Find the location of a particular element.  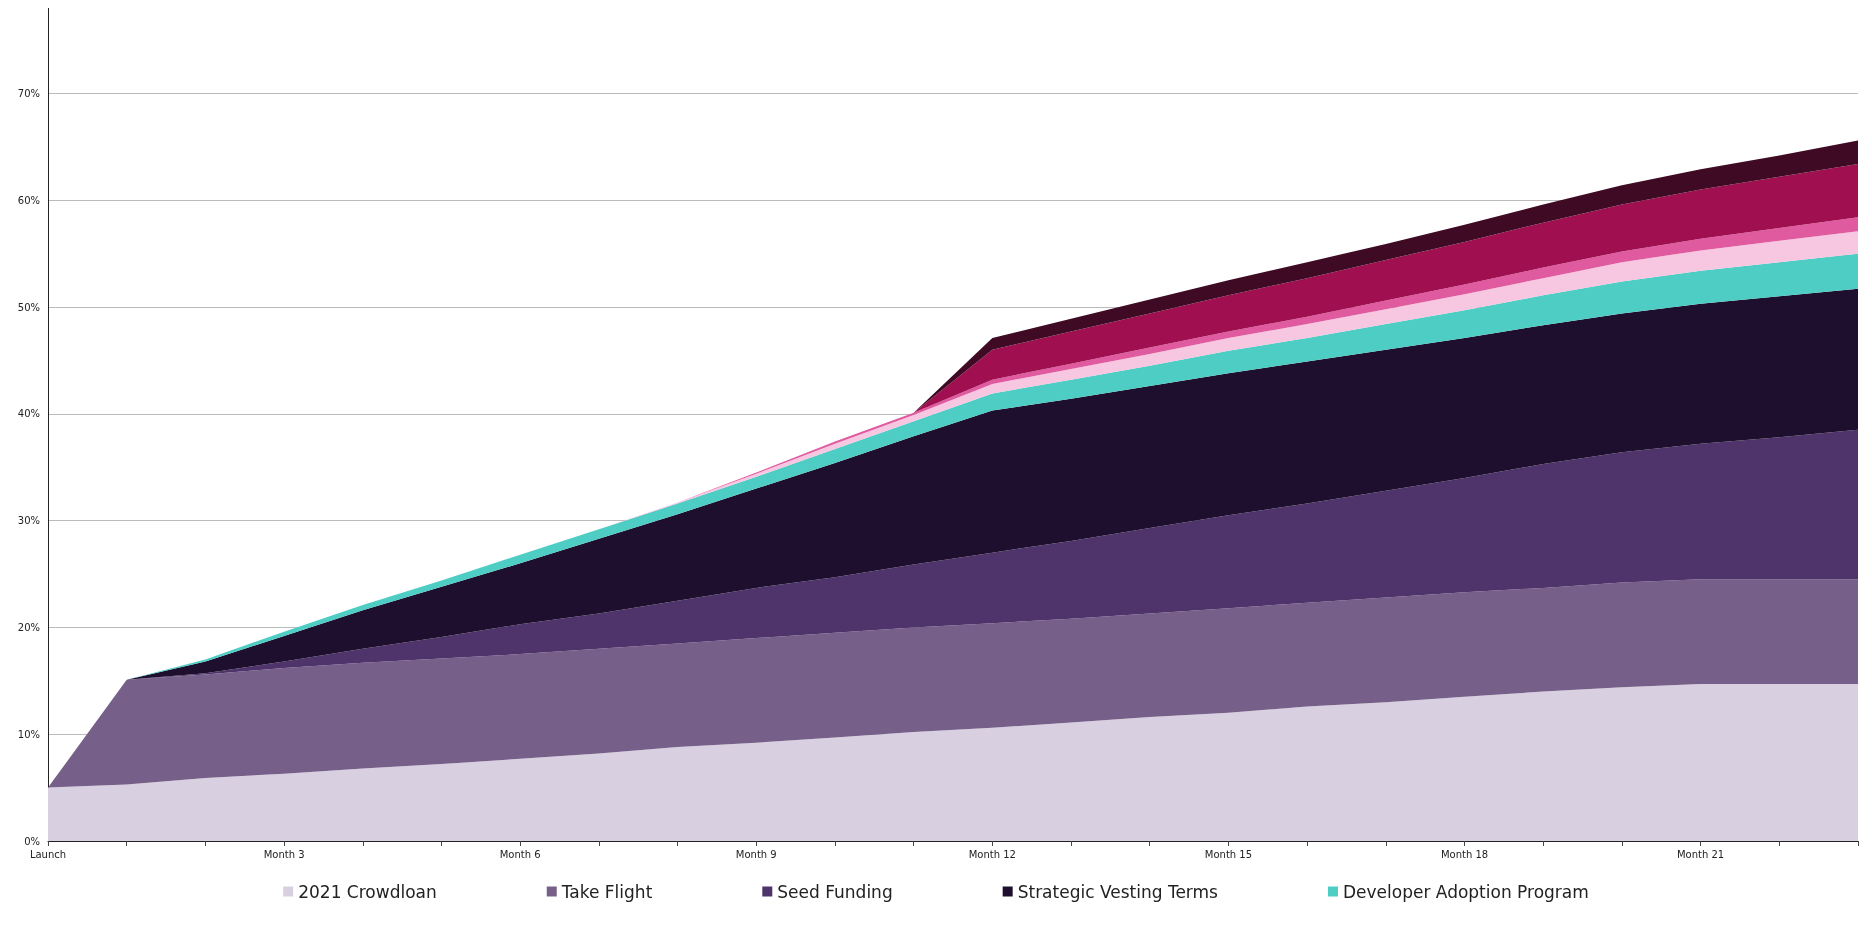

y-tick-label: 40% is located at coordinates (28, 414).